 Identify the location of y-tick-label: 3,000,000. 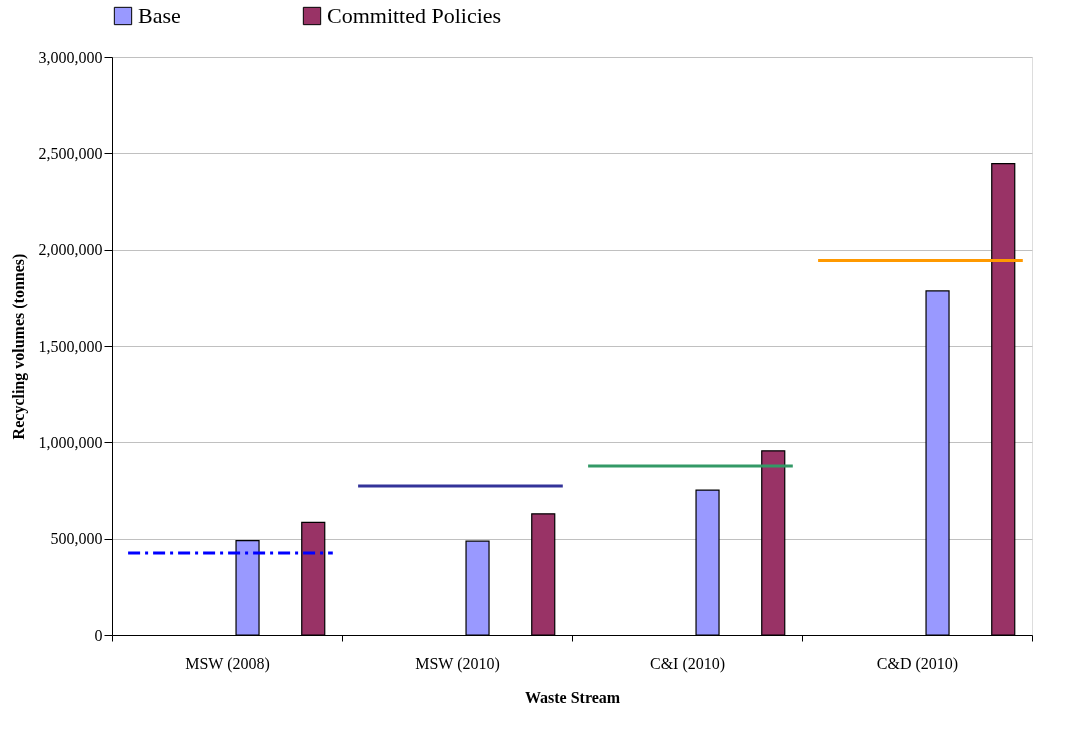
(70, 57).